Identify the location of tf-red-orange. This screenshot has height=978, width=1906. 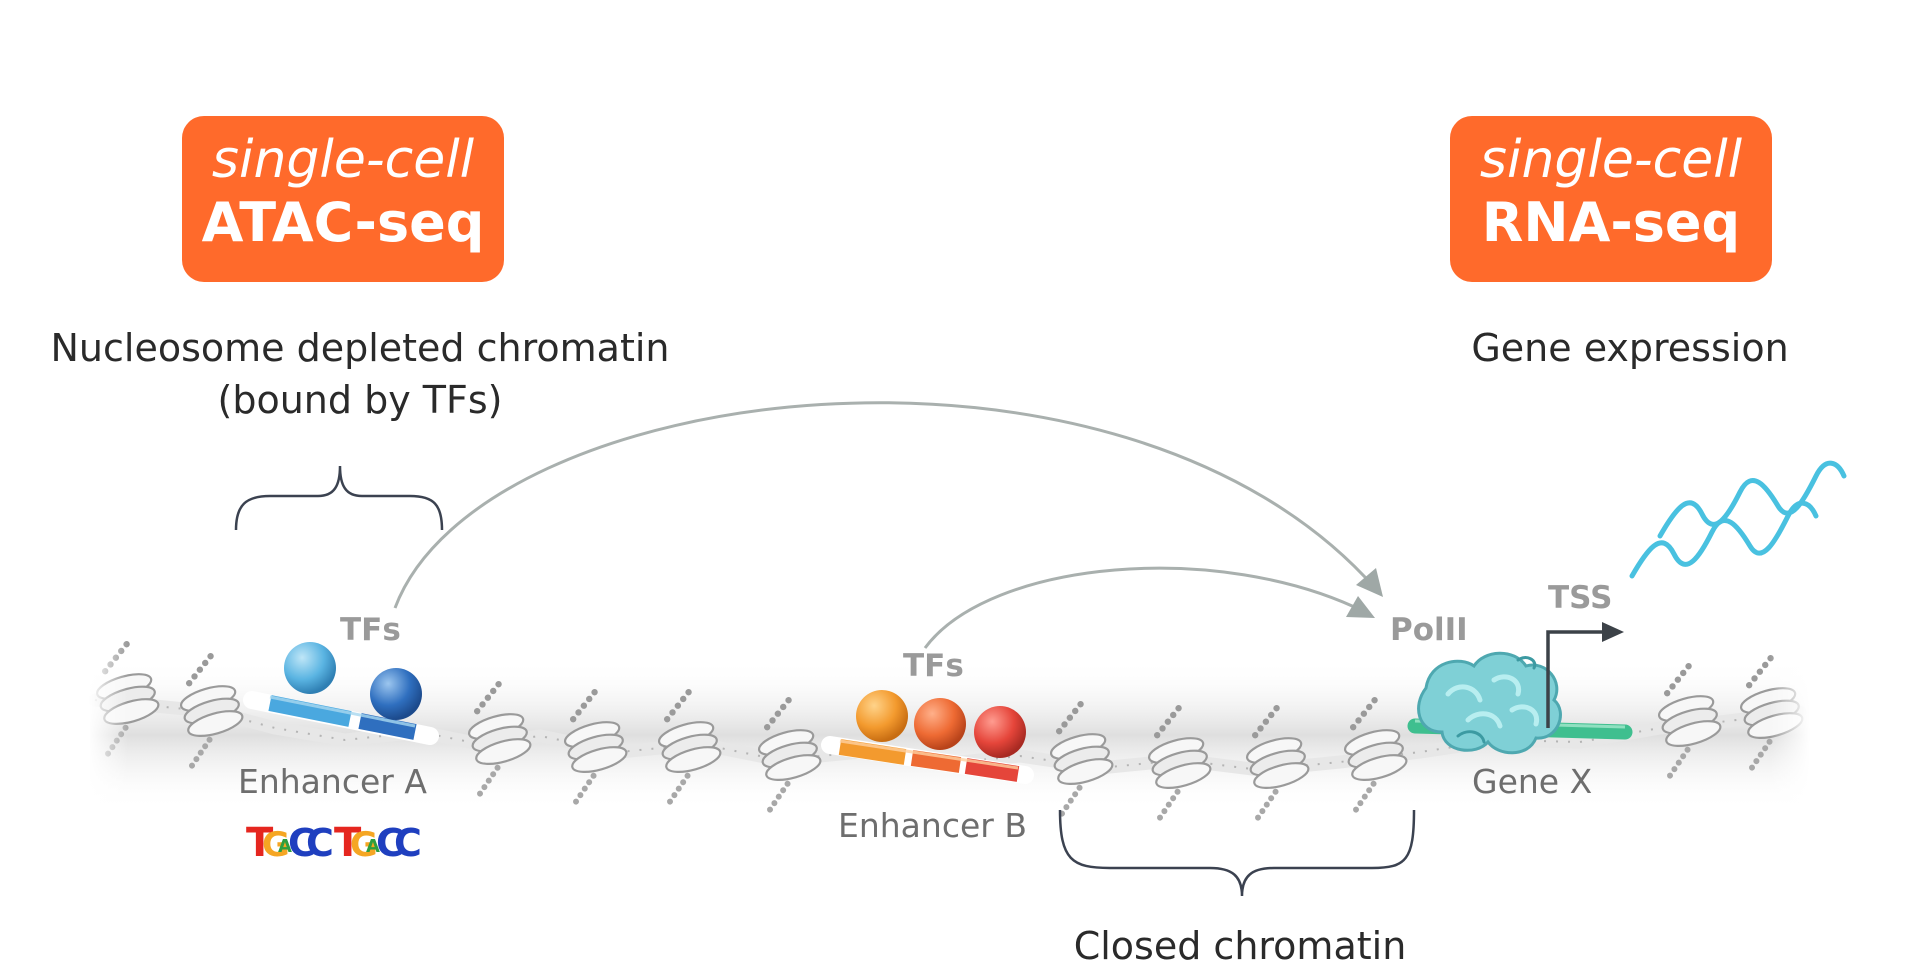
(940, 724).